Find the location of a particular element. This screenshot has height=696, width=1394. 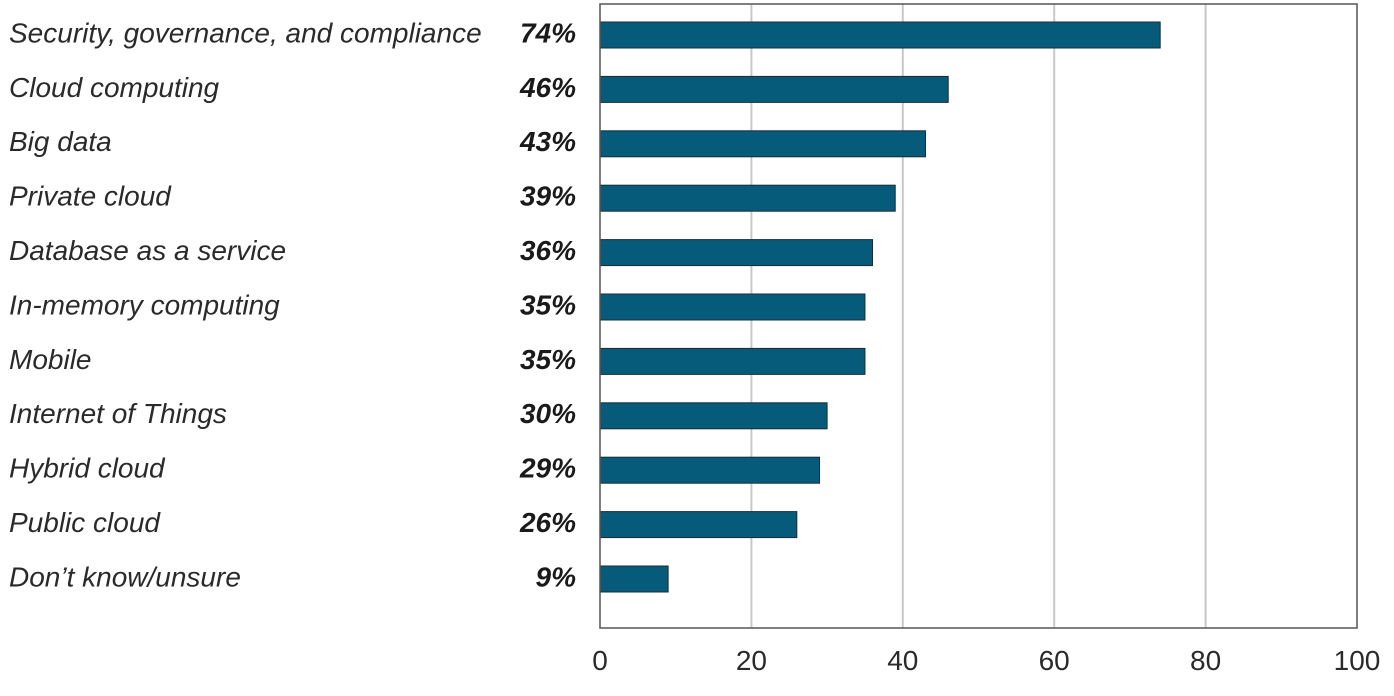

value-labels: 74% 46% 43% 39% 36% 35% 35% 30% 29% 26% 9% is located at coordinates (547, 304).